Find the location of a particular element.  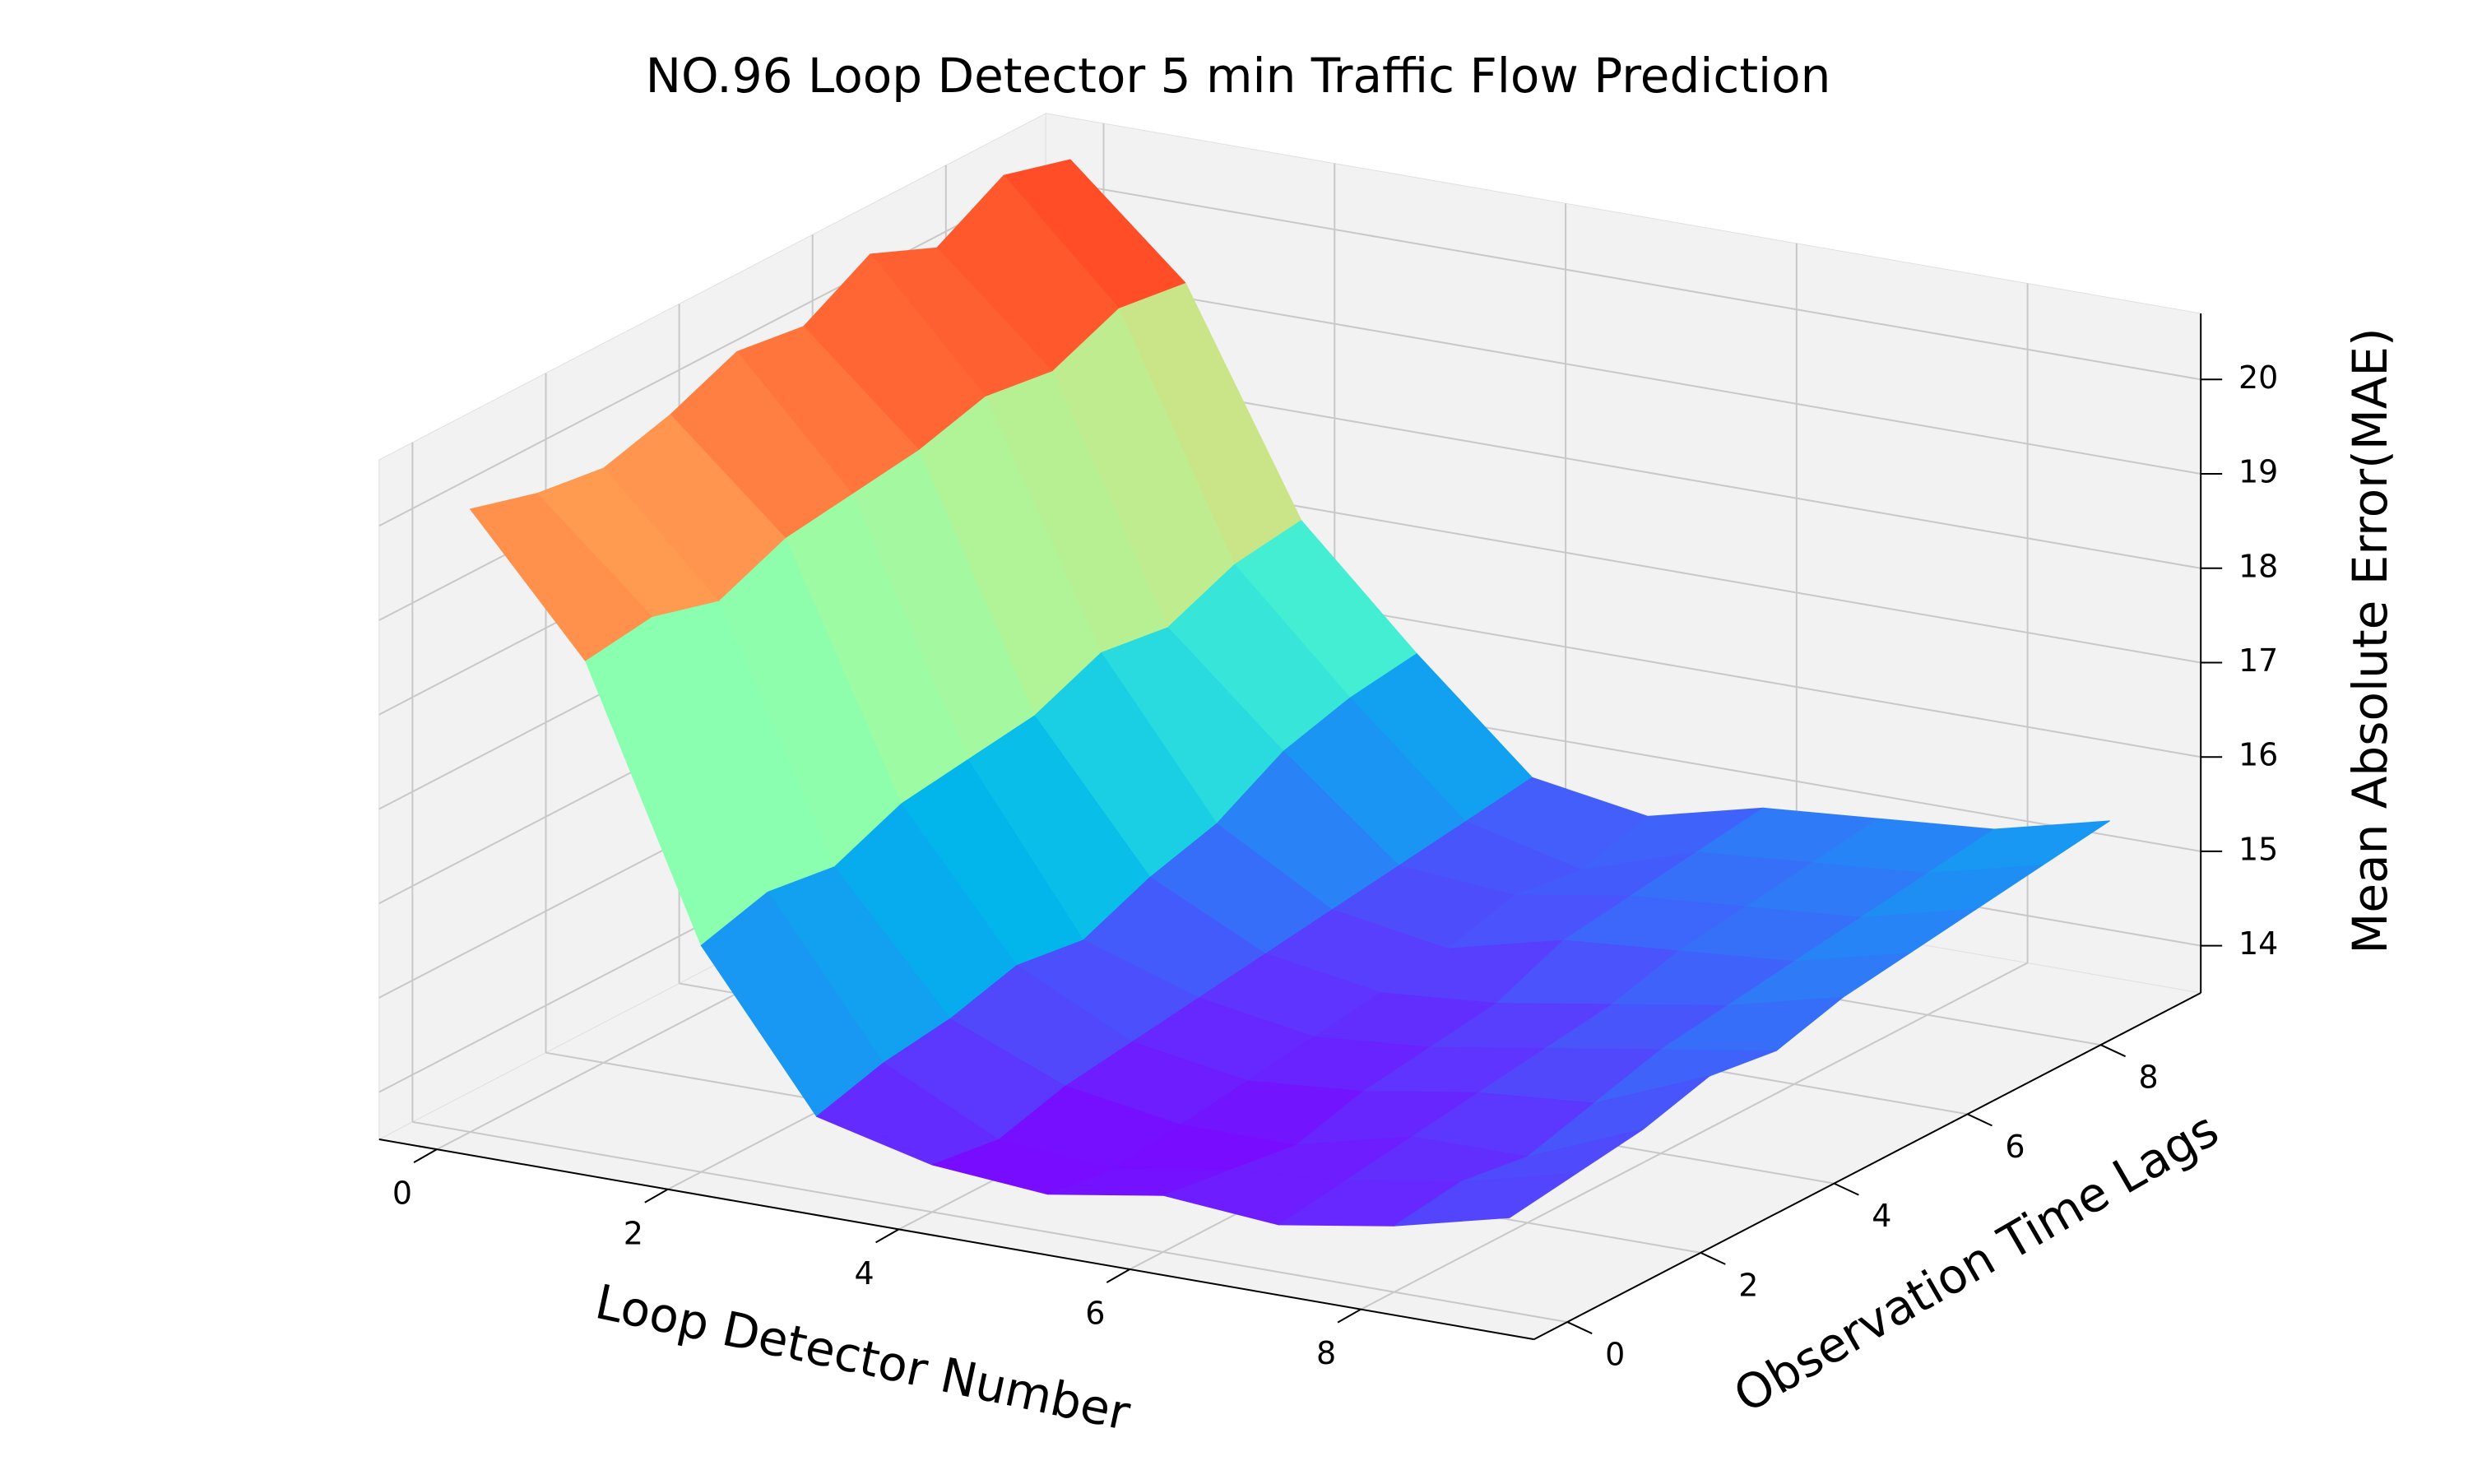

surface-face is located at coordinates (1485, 1200).